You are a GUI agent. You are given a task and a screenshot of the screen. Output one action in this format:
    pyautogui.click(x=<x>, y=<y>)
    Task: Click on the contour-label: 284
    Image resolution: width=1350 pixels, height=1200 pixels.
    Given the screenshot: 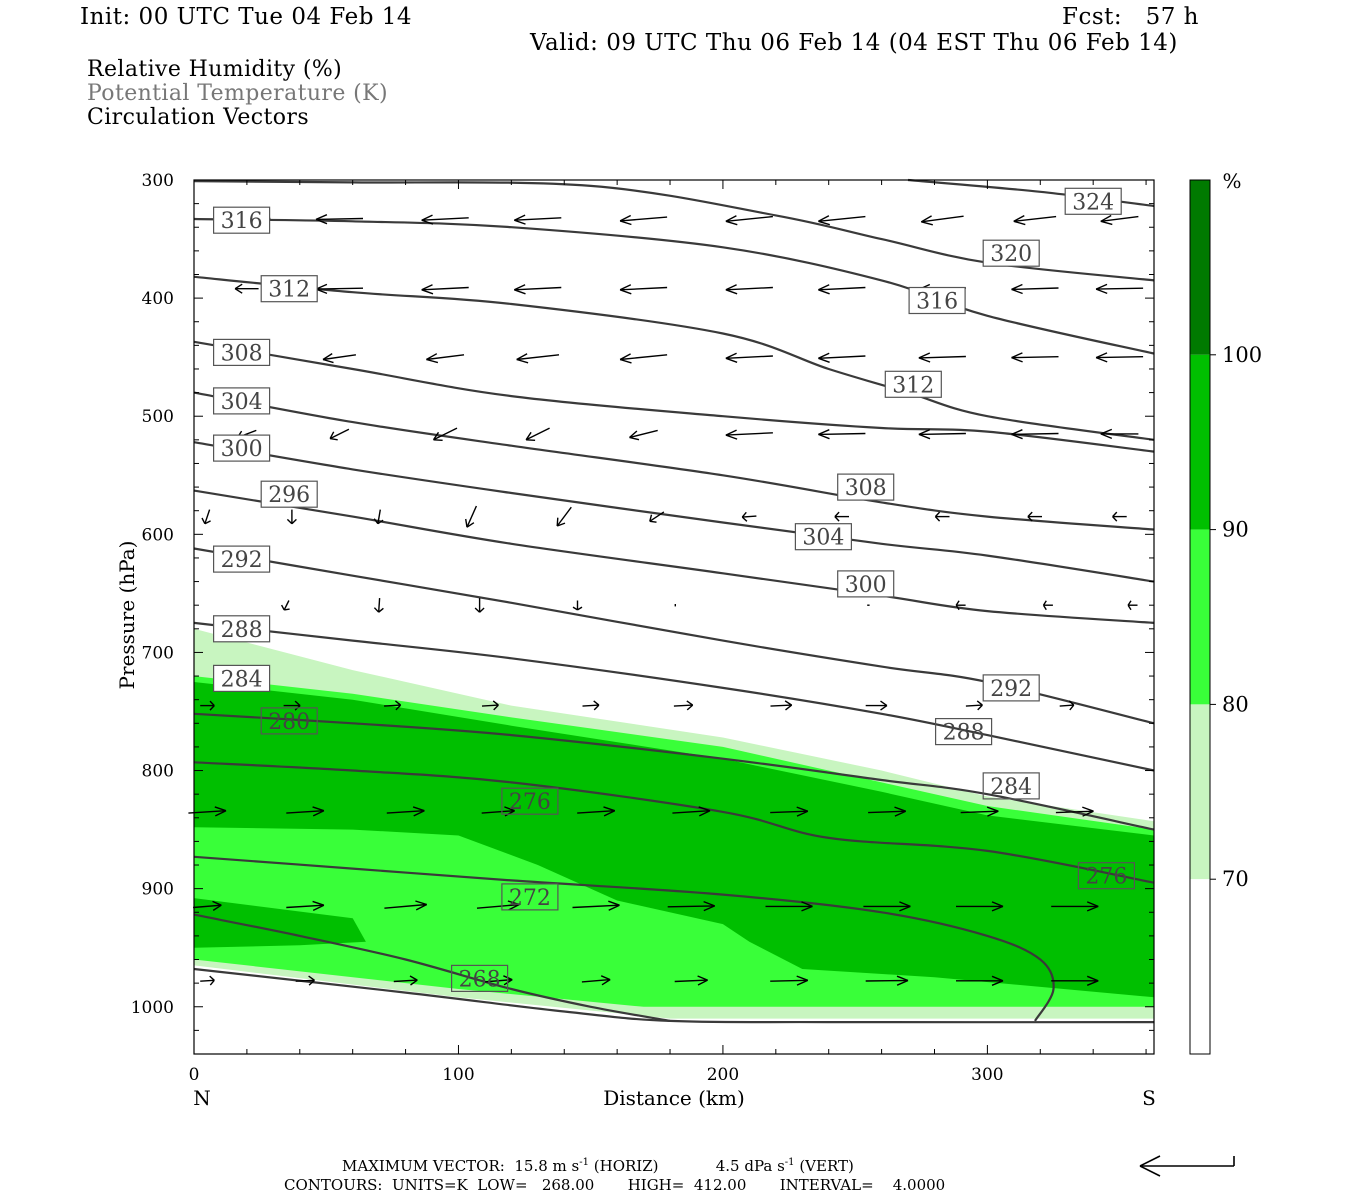 What is the action you would take?
    pyautogui.click(x=1011, y=786)
    